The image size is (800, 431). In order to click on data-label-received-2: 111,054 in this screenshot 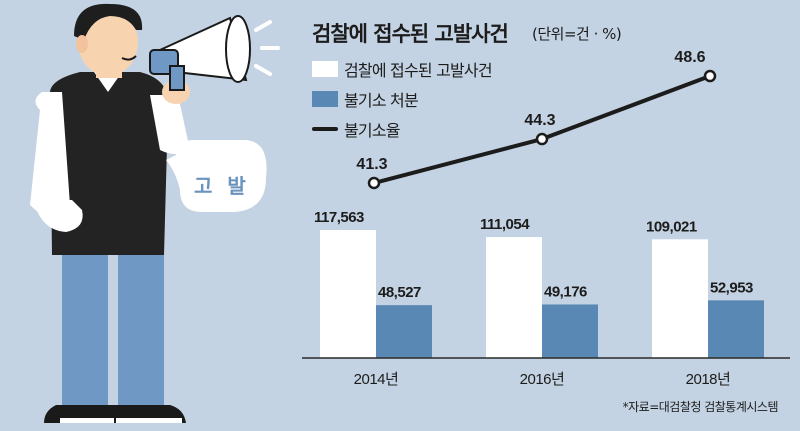, I will do `click(505, 224)`.